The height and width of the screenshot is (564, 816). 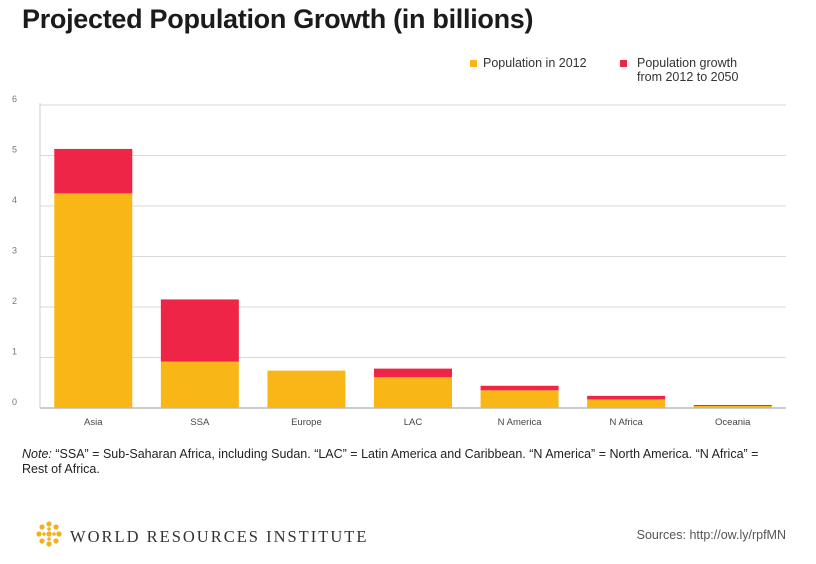 I want to click on x-tick-label: Oceania, so click(x=733, y=422).